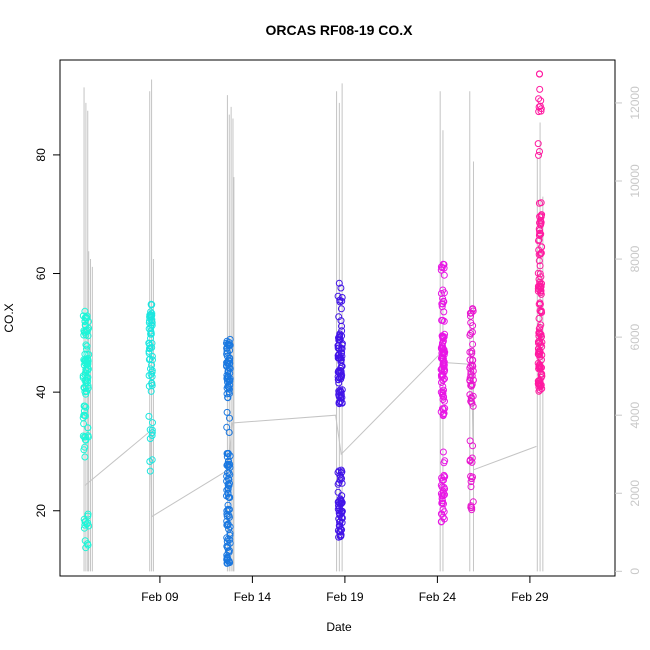  I want to click on y2-tick-label: 8000, so click(635, 258).